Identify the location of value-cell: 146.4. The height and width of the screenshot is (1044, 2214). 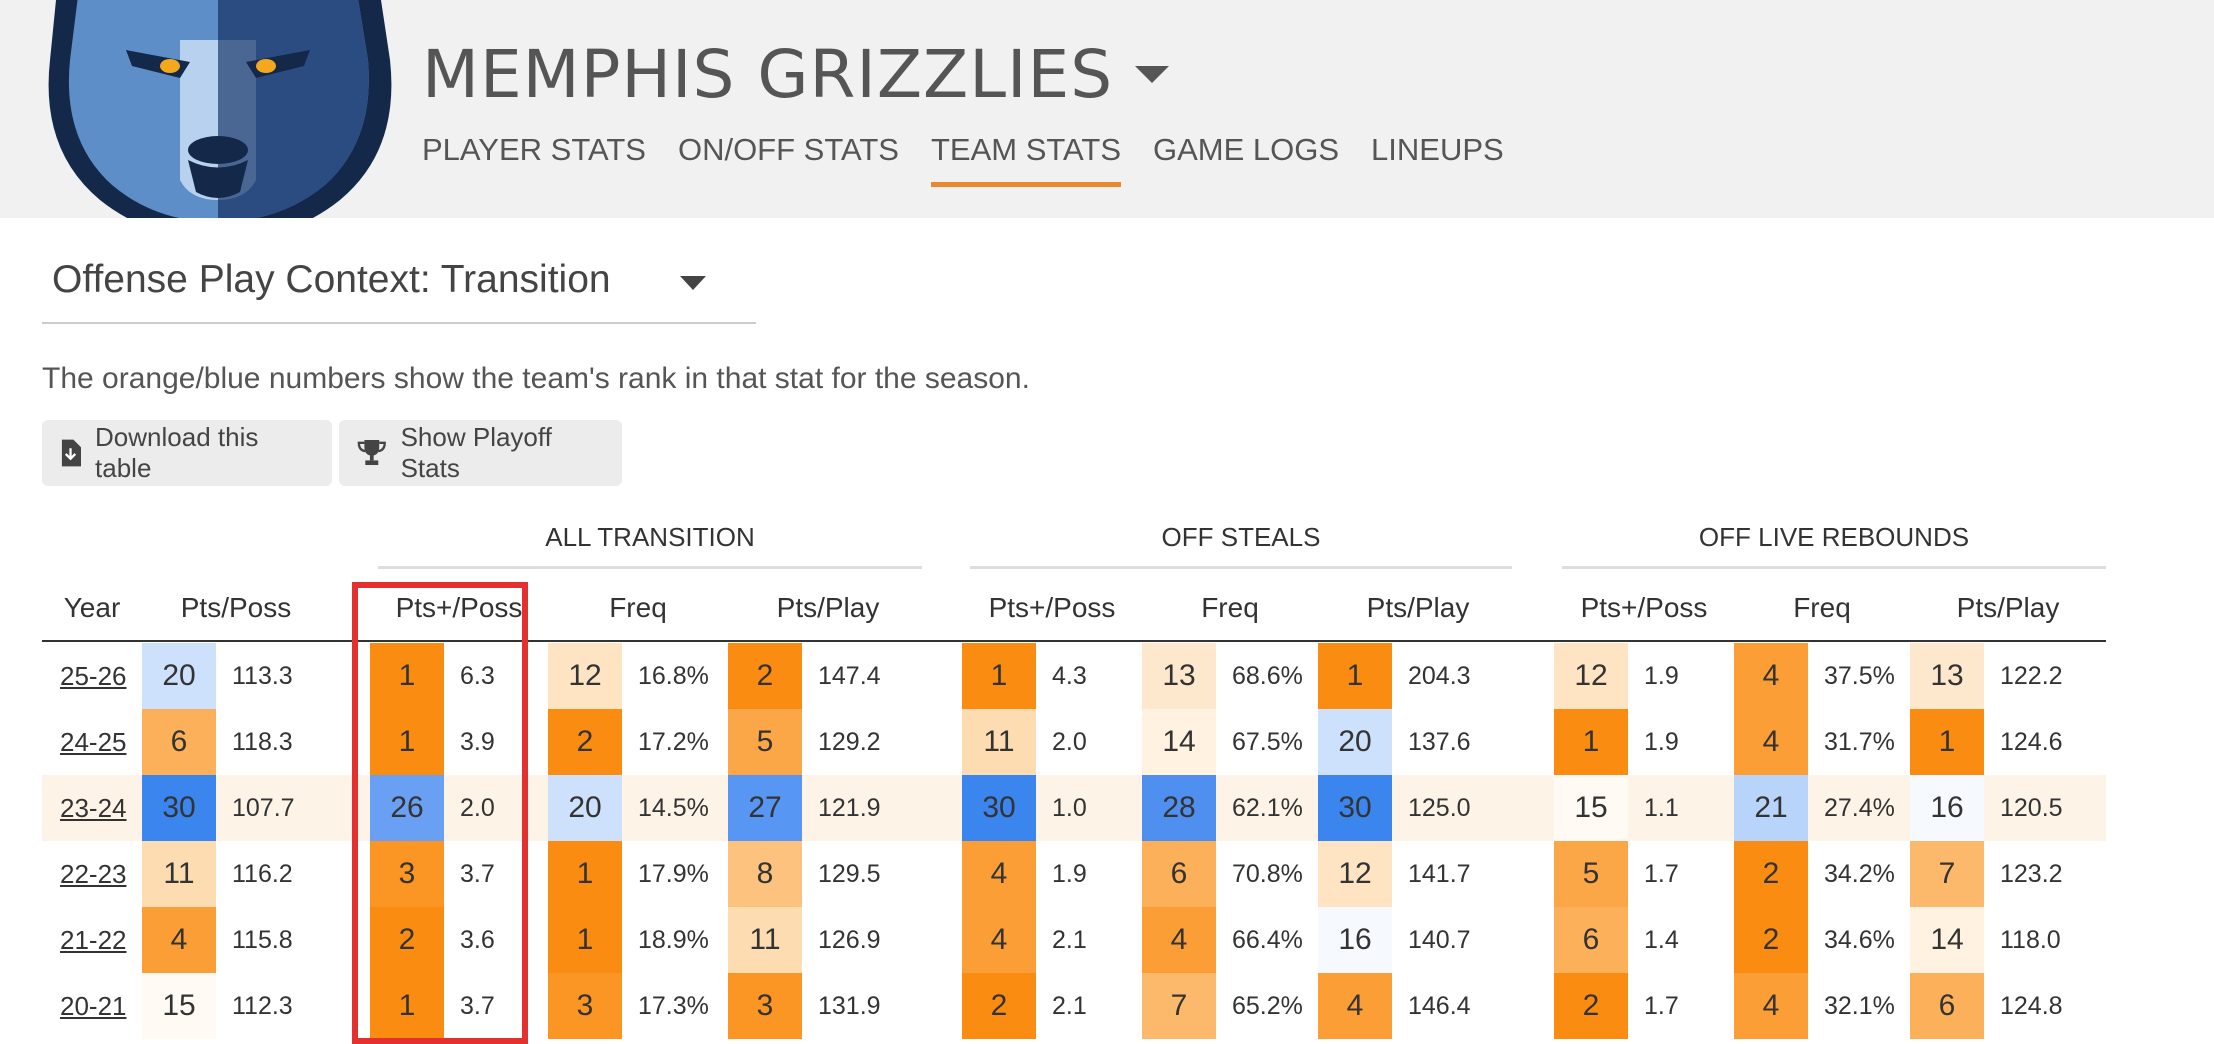
(1439, 1006).